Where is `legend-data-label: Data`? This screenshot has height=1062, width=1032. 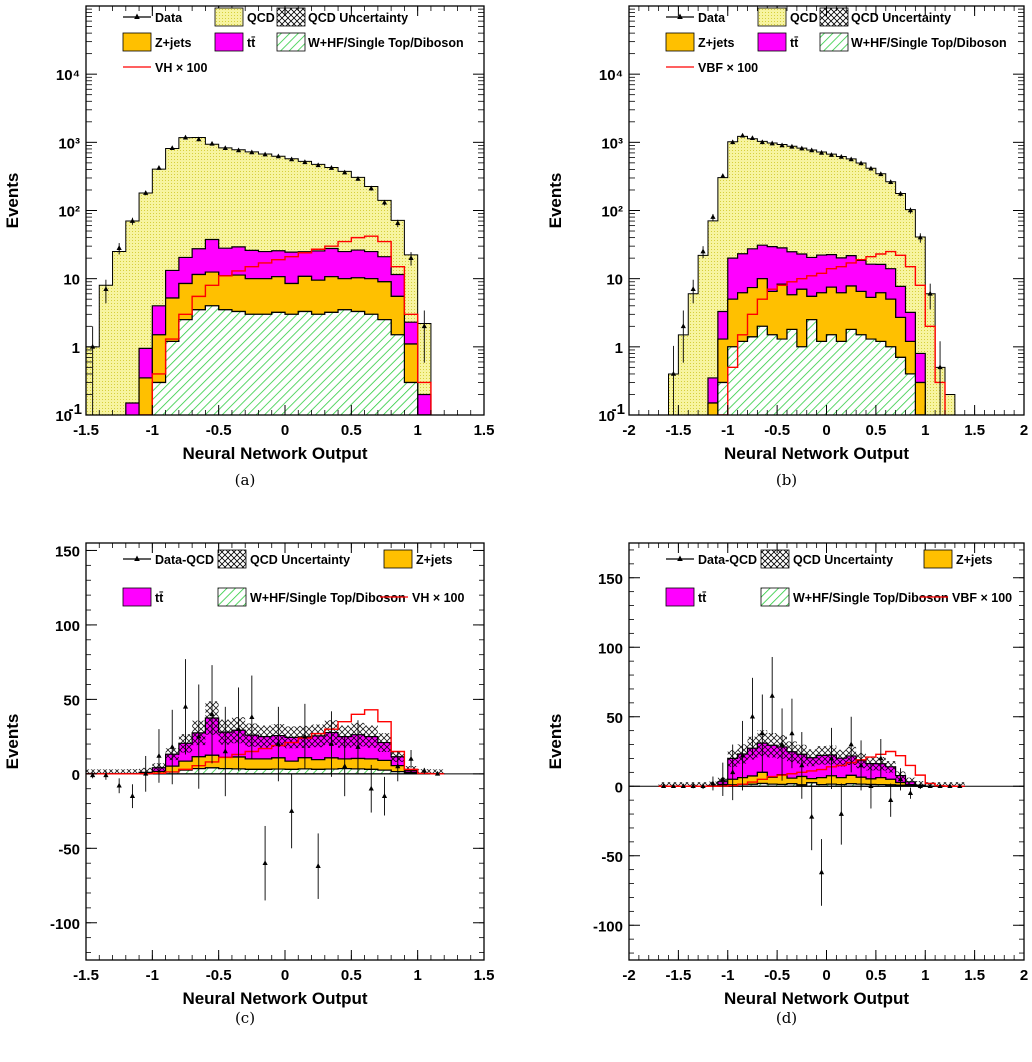 legend-data-label: Data is located at coordinates (712, 18).